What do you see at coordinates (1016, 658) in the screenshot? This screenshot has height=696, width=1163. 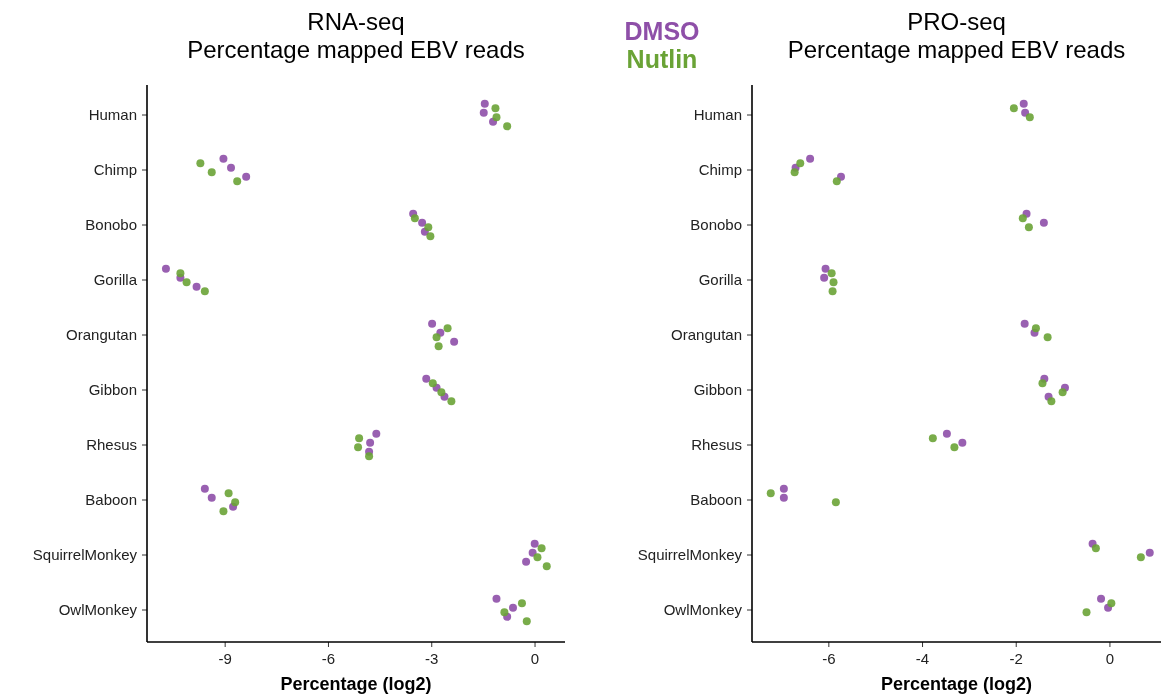 I see `x-tick-label: -2` at bounding box center [1016, 658].